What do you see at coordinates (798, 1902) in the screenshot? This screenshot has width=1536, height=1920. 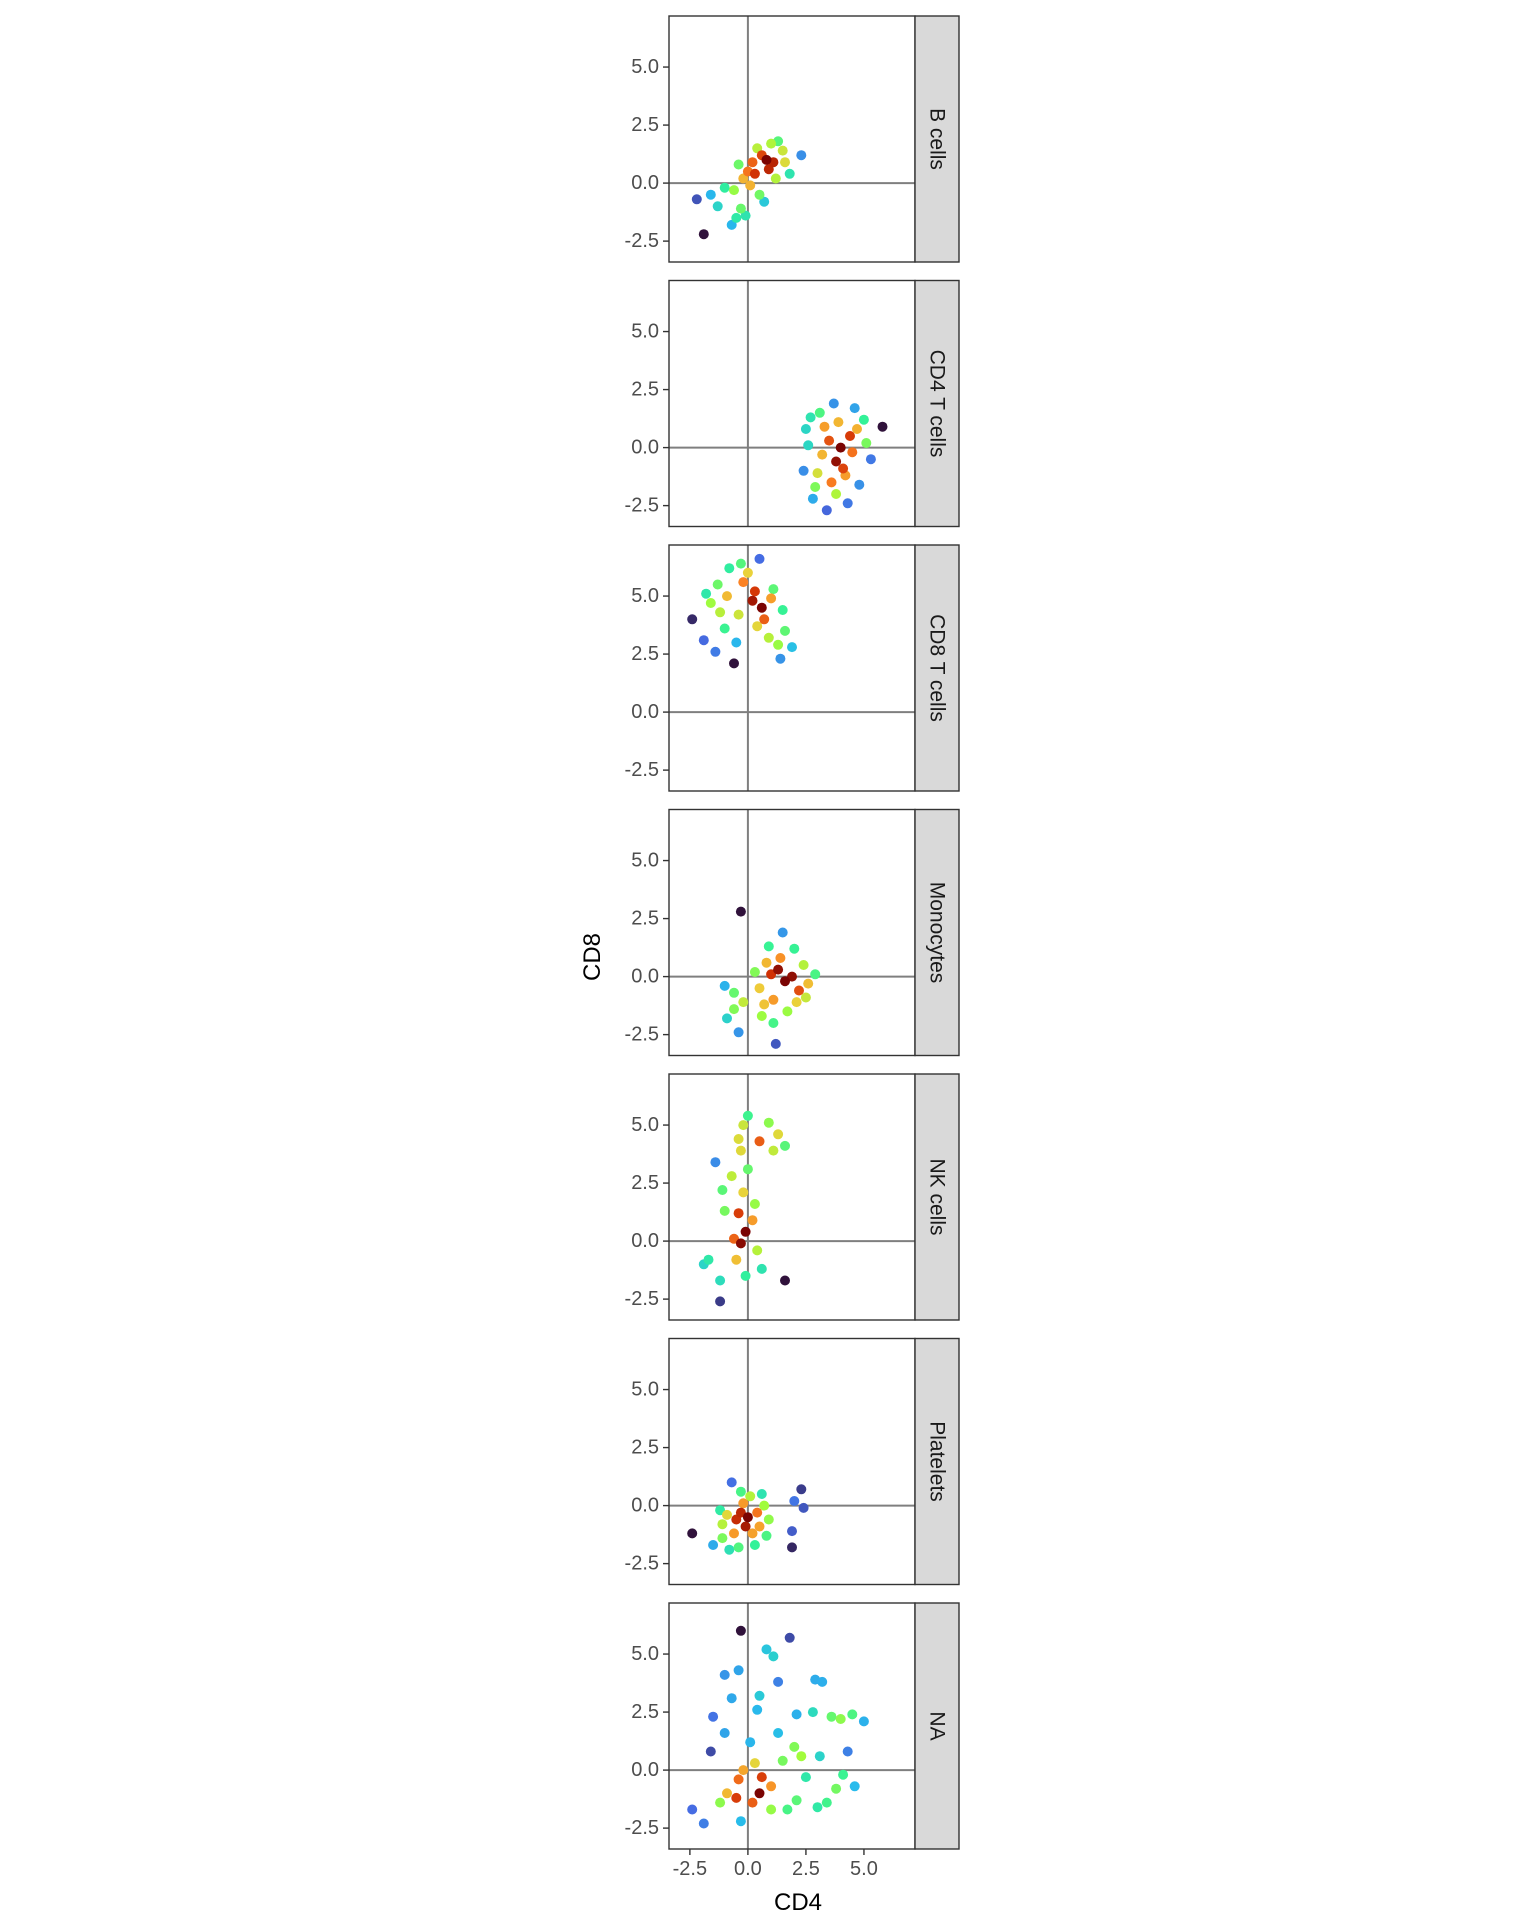 I see `x-axis-title: CD4` at bounding box center [798, 1902].